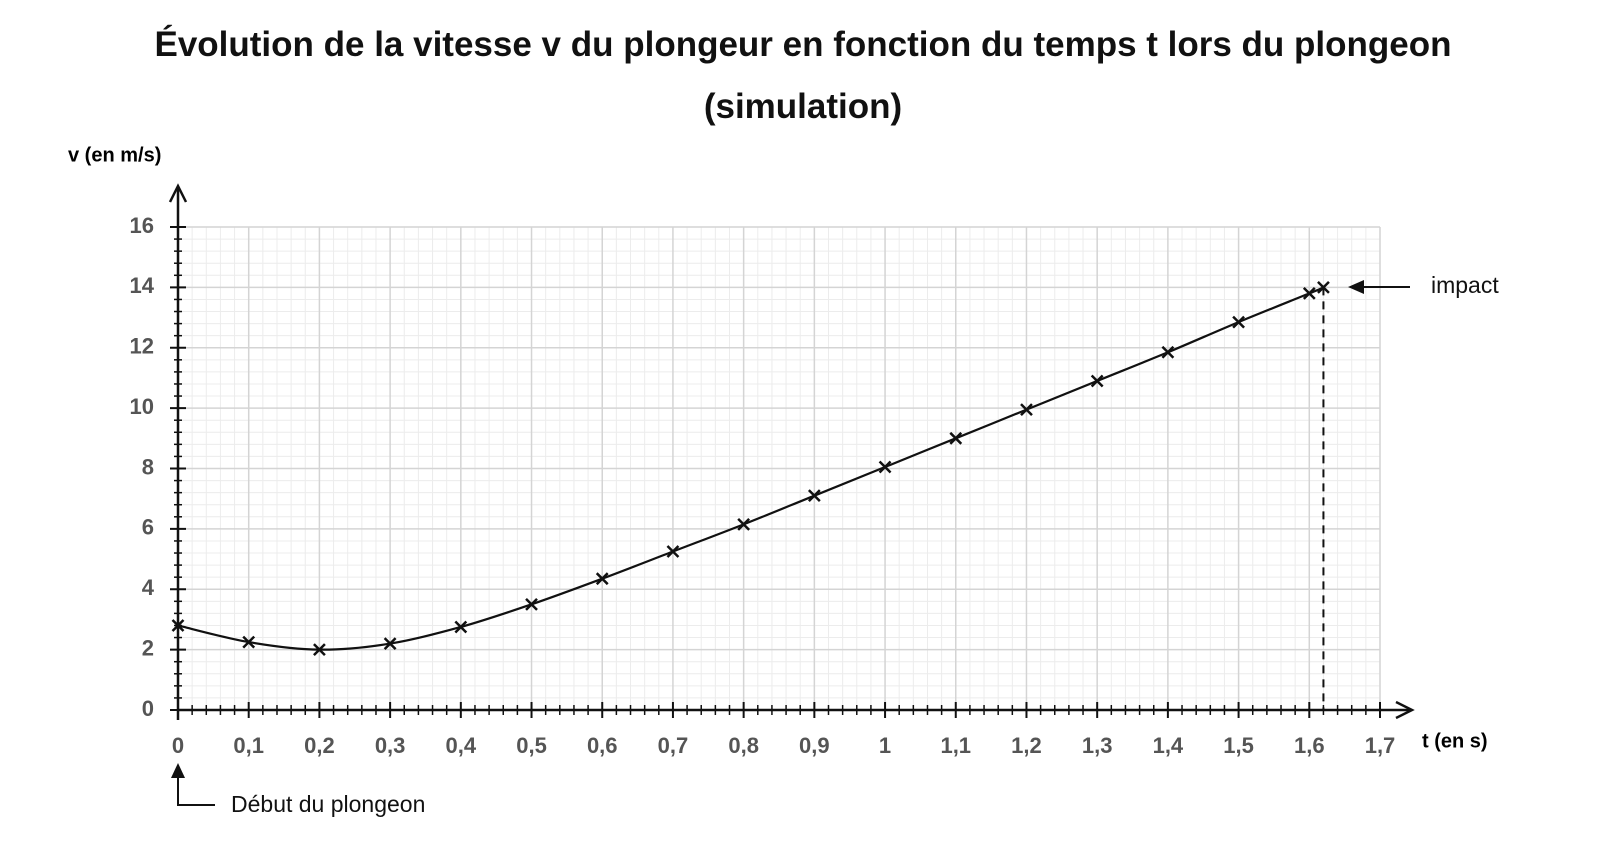 This screenshot has height=850, width=1606. What do you see at coordinates (955, 745) in the screenshot?
I see `x-tick-label: 1,1` at bounding box center [955, 745].